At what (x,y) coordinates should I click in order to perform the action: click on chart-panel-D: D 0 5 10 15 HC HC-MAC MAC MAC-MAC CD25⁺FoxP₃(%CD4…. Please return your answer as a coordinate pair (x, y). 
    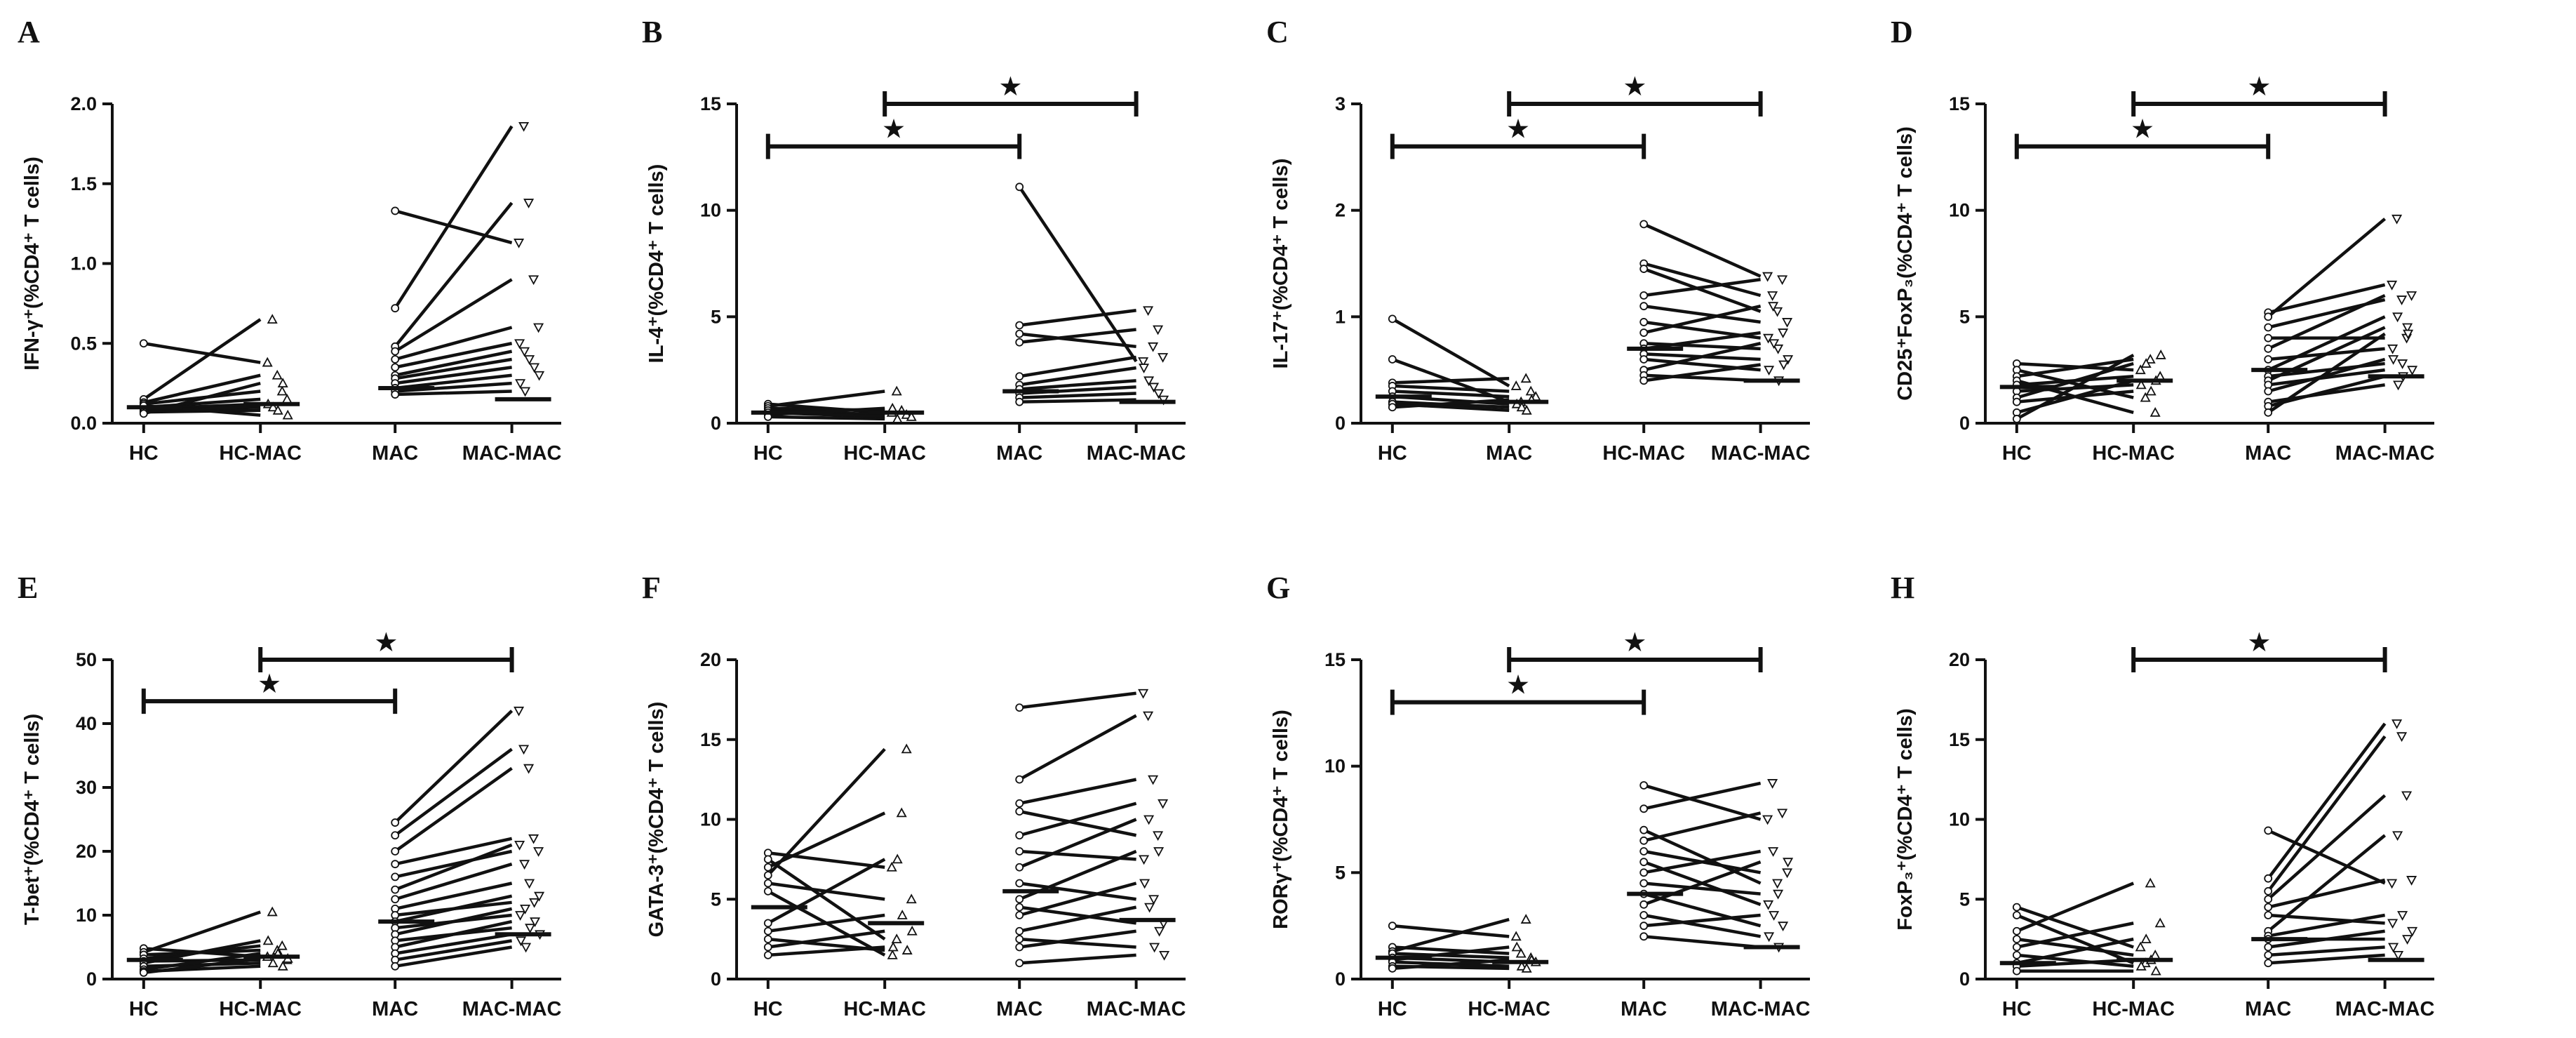
    Looking at the image, I should click on (2163, 240).